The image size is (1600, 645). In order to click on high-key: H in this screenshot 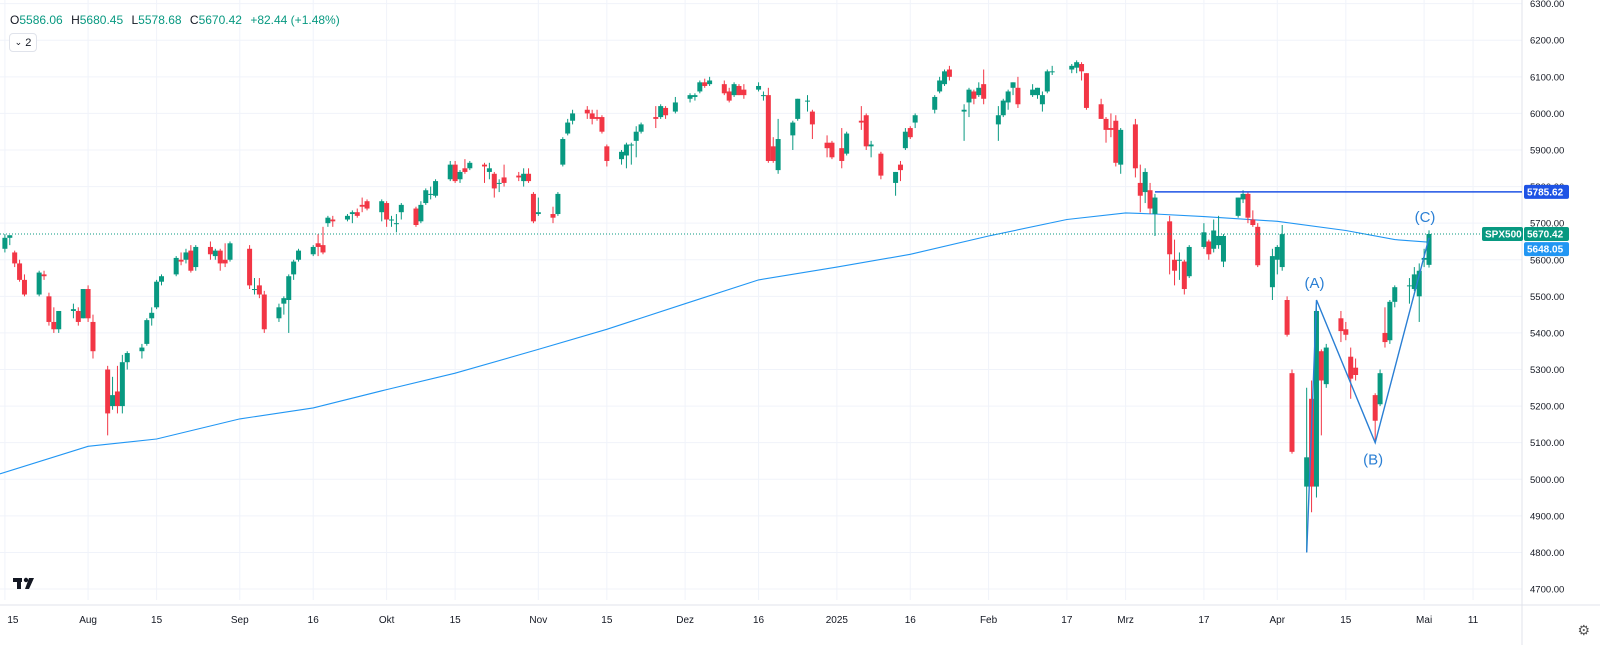, I will do `click(75, 20)`.